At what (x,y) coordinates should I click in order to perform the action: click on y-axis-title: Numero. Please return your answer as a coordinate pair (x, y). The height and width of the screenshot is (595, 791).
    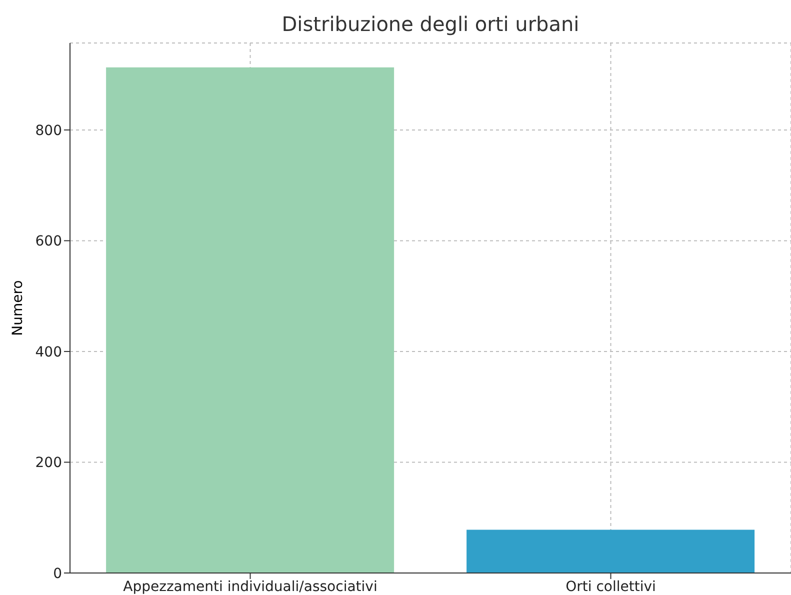
    Looking at the image, I should click on (18, 308).